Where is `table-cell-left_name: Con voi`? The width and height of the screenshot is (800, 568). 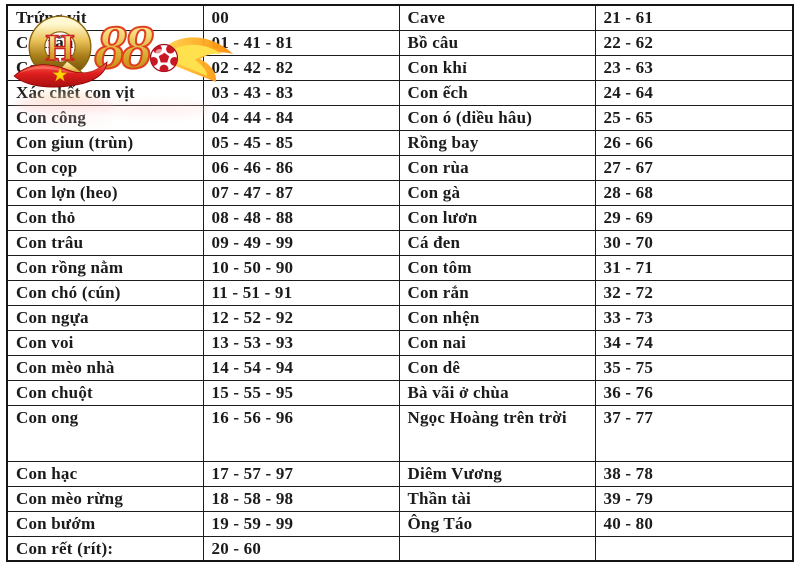
table-cell-left_name: Con voi is located at coordinates (105, 342).